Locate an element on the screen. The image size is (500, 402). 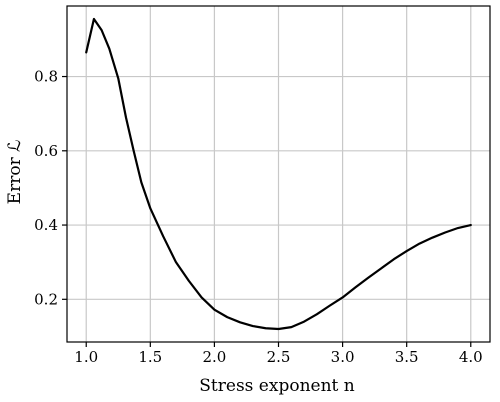
y-axis-label: Error ℒ is located at coordinates (15, 172).